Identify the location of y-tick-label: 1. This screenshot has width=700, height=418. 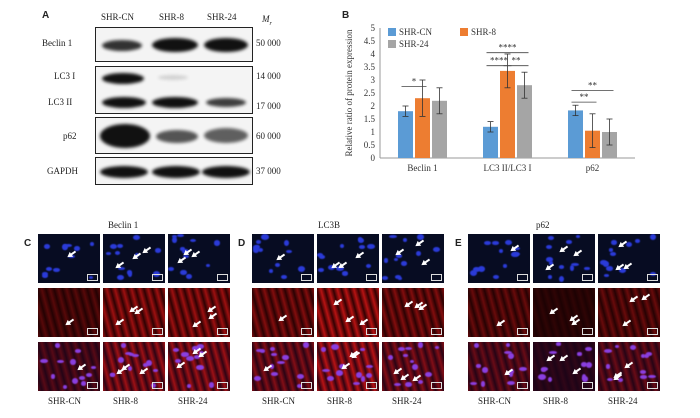
(373, 132).